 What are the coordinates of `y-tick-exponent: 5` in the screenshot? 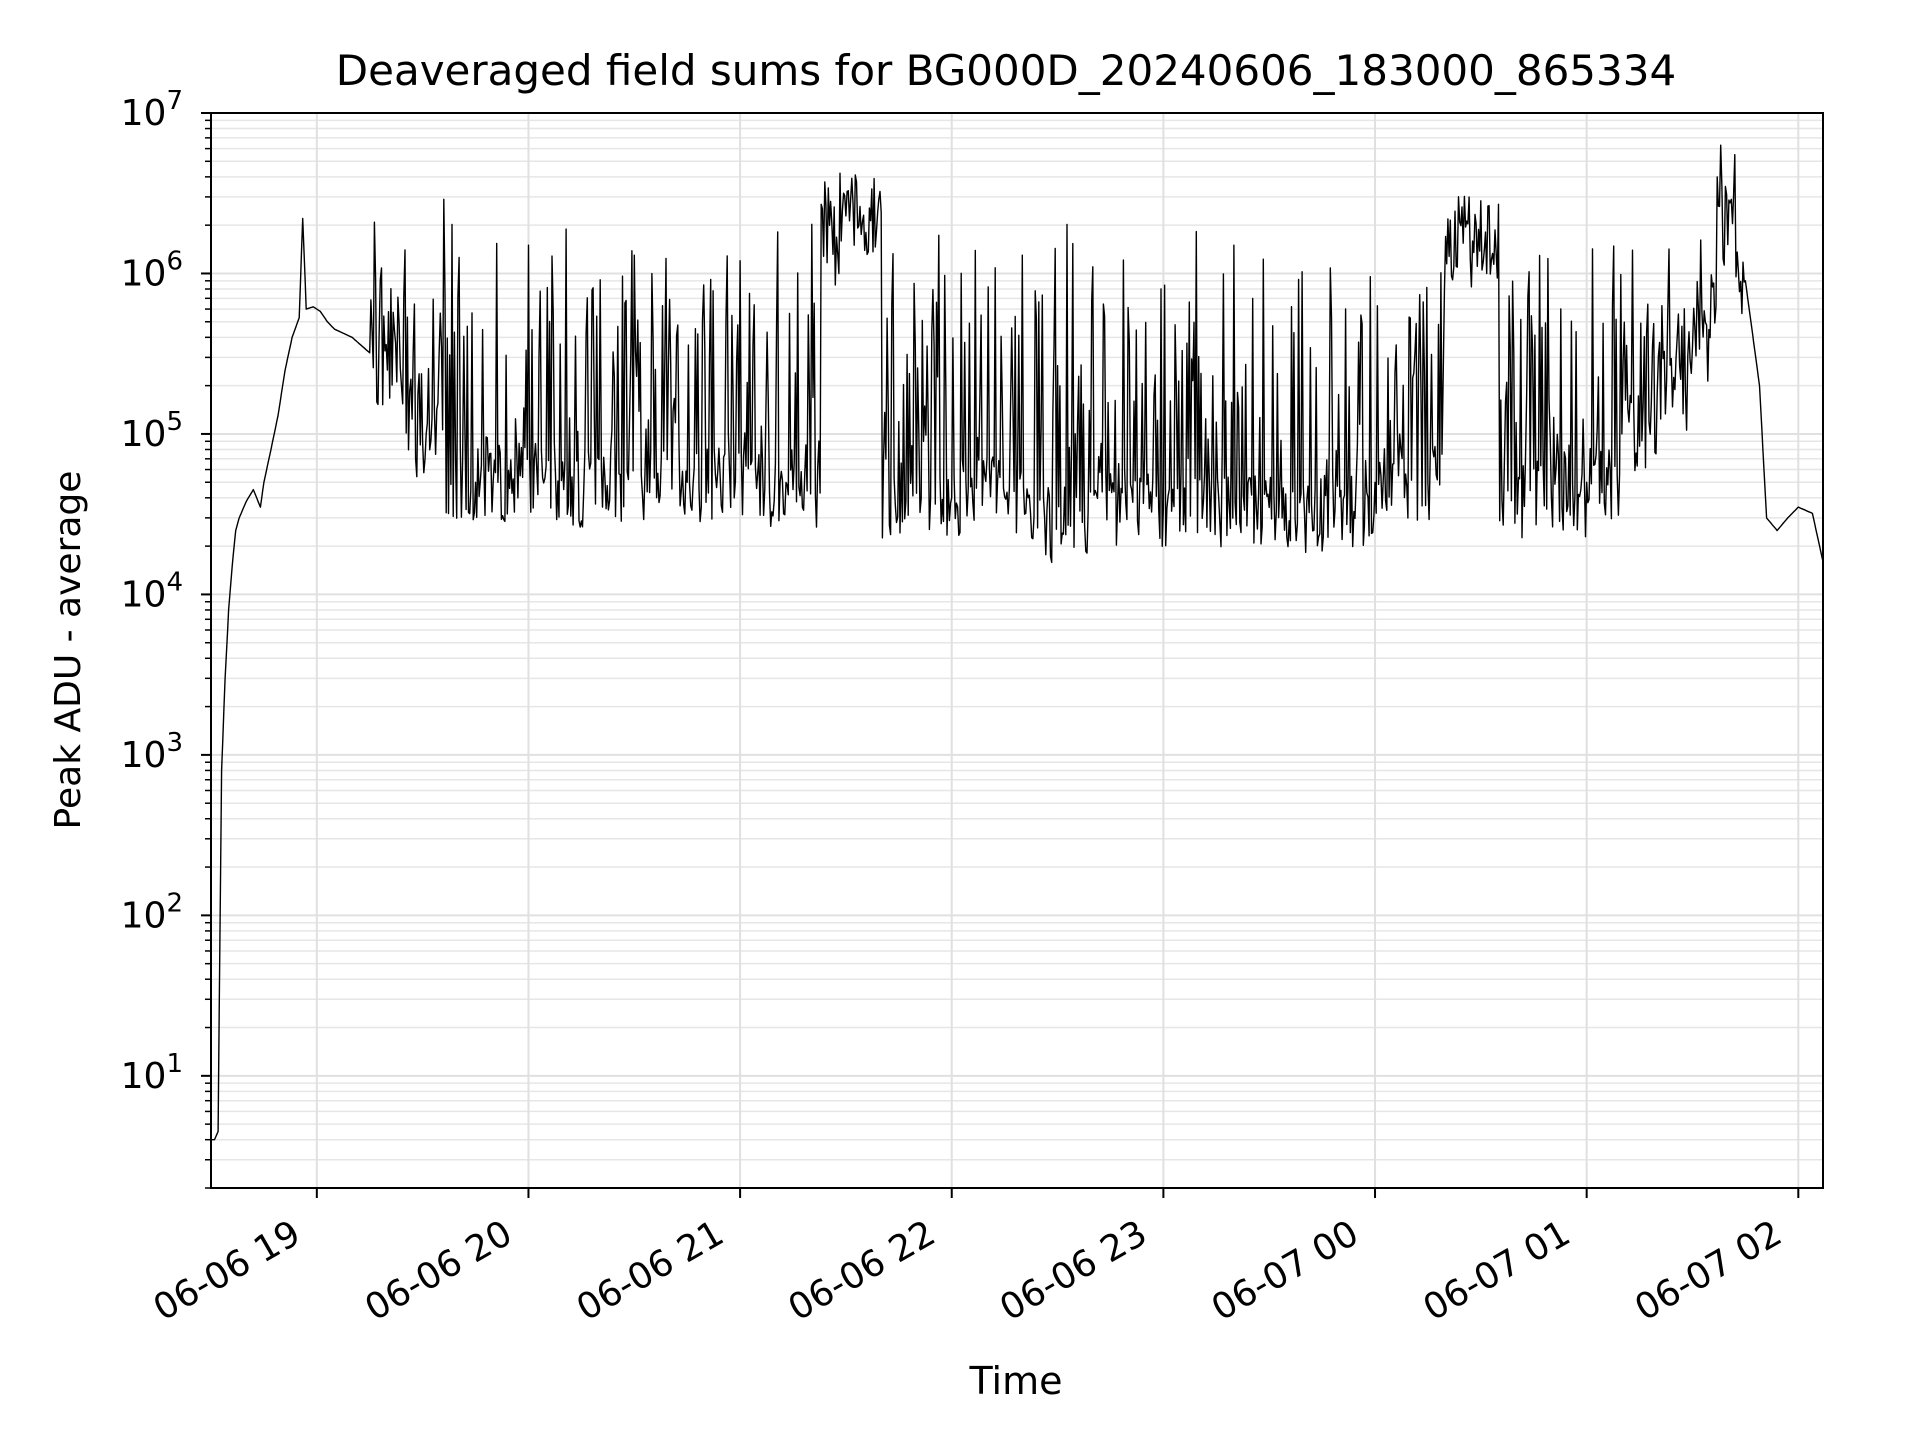 It's located at (174, 422).